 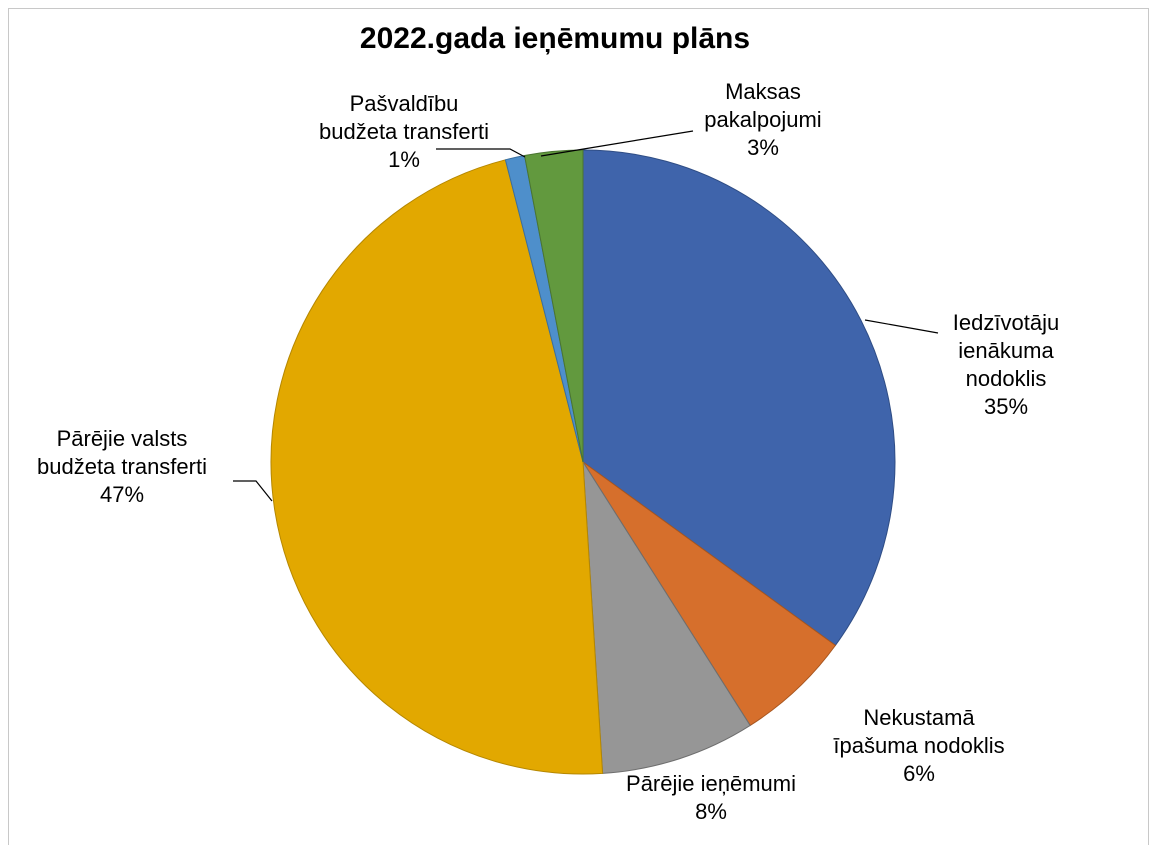 I want to click on data-label-category: īpašuma nodoklis, so click(x=918, y=745).